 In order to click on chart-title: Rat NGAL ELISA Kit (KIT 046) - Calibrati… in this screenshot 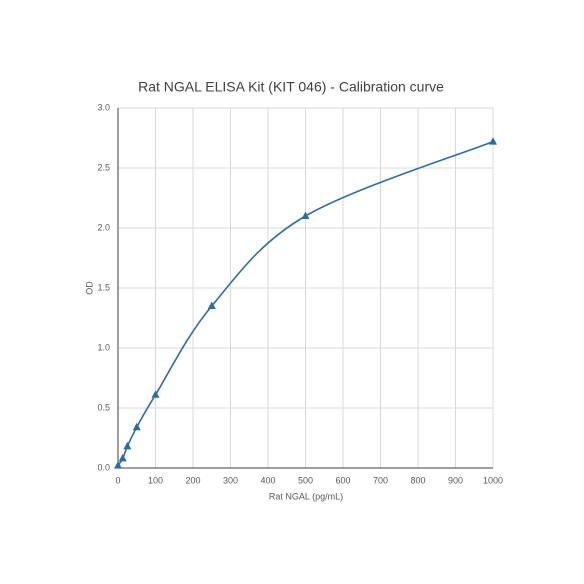, I will do `click(291, 87)`.